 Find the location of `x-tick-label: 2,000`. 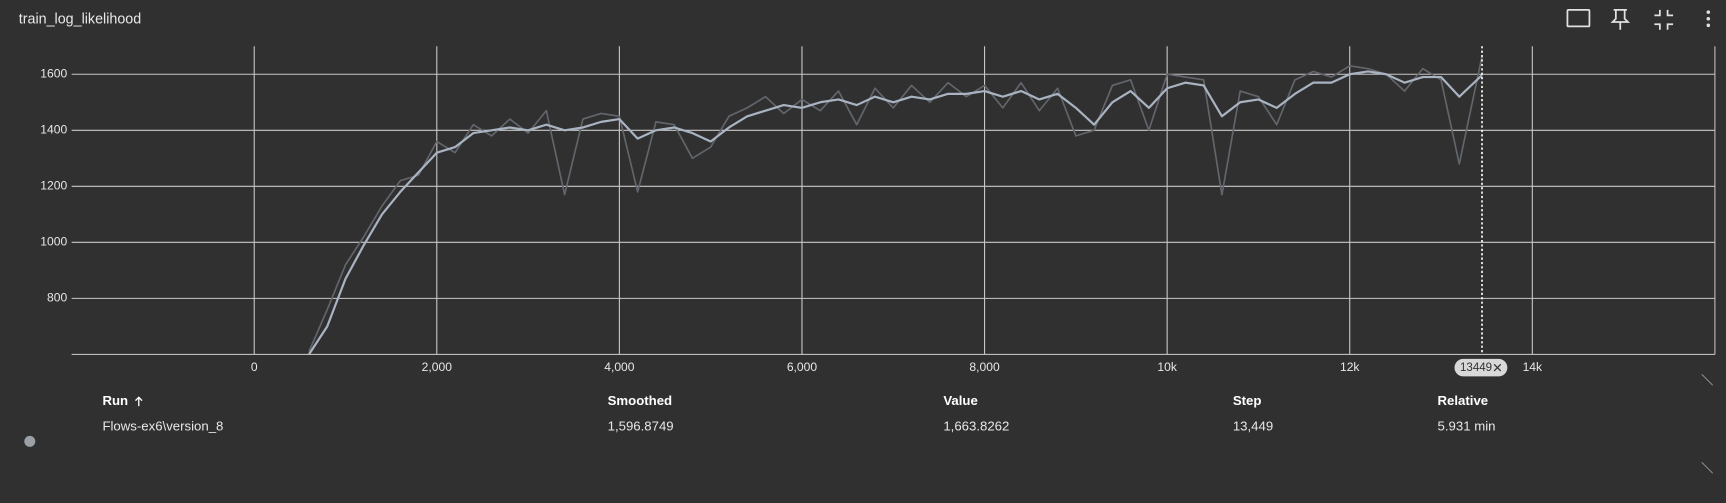

x-tick-label: 2,000 is located at coordinates (437, 367).